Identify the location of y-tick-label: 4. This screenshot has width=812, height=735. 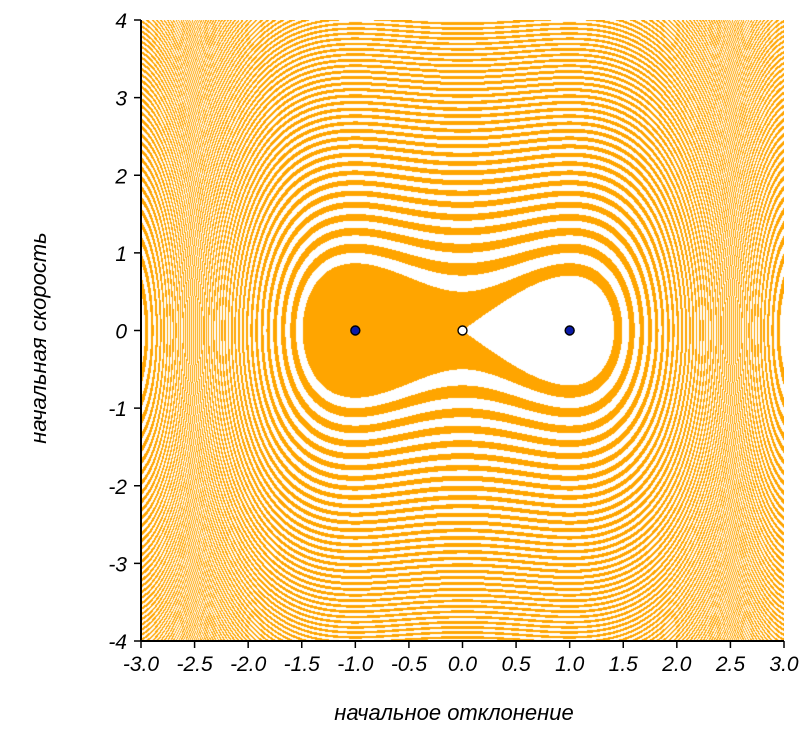
(121, 21).